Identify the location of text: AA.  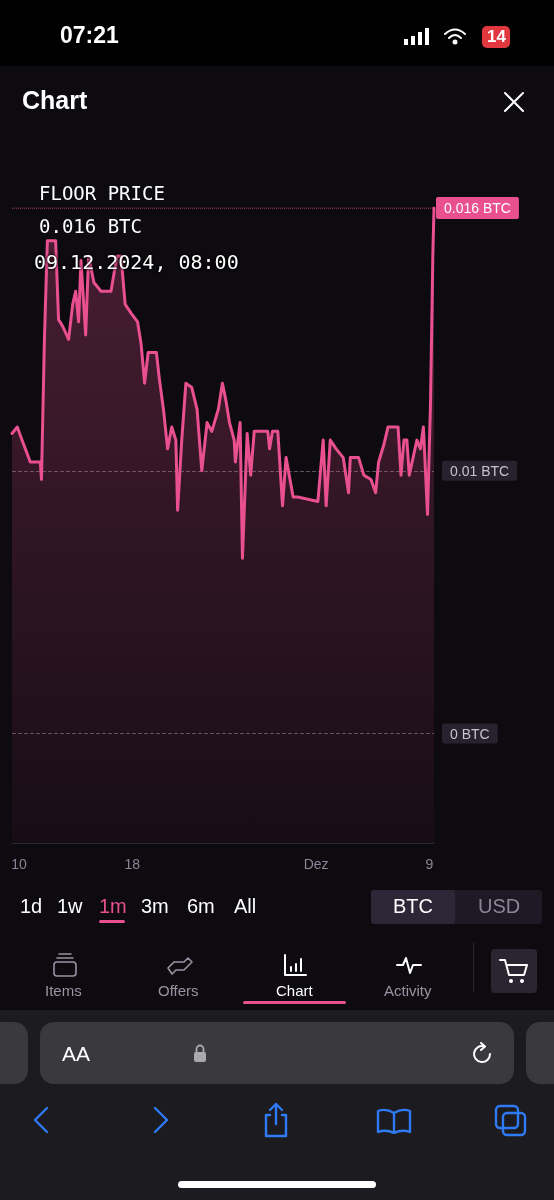
(76, 1054).